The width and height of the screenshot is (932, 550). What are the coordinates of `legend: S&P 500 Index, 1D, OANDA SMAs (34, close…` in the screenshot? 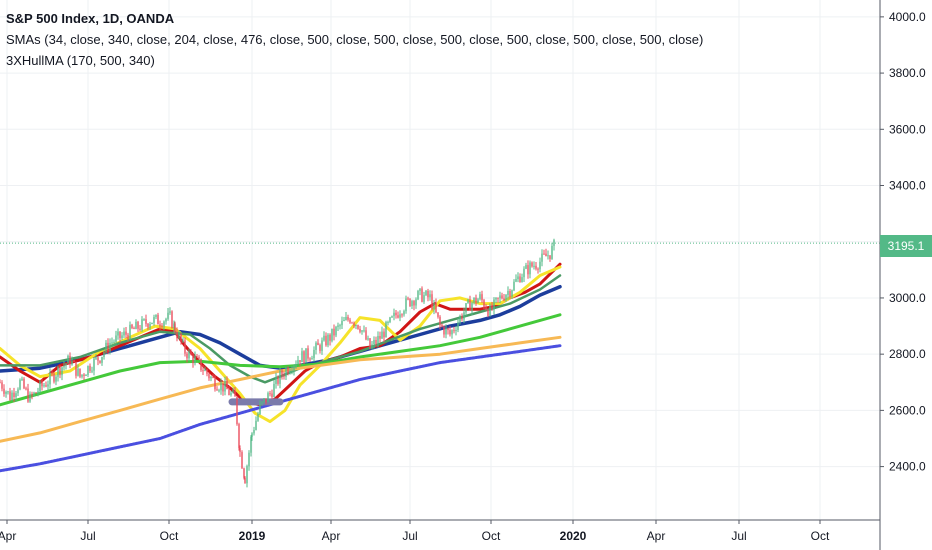 It's located at (354, 39).